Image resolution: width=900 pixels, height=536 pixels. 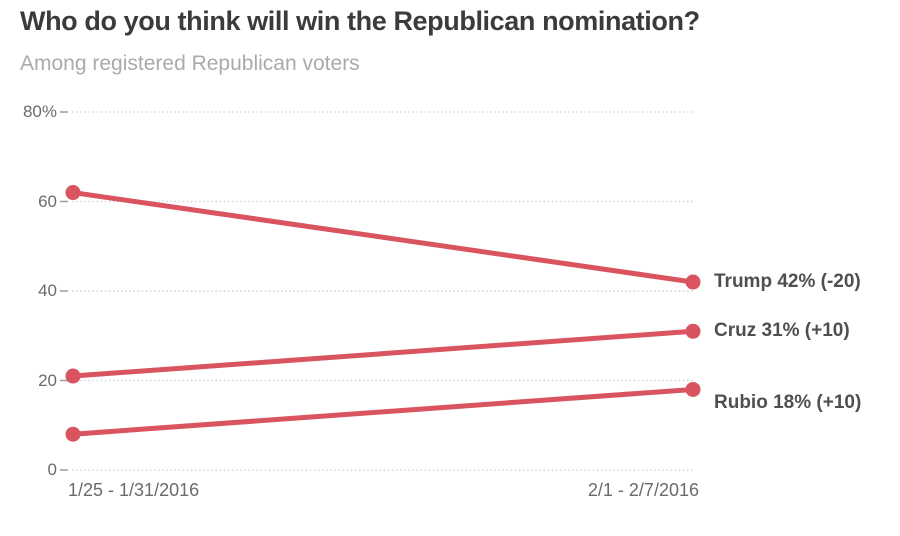 What do you see at coordinates (693, 389) in the screenshot?
I see `data-point-rubio-end` at bounding box center [693, 389].